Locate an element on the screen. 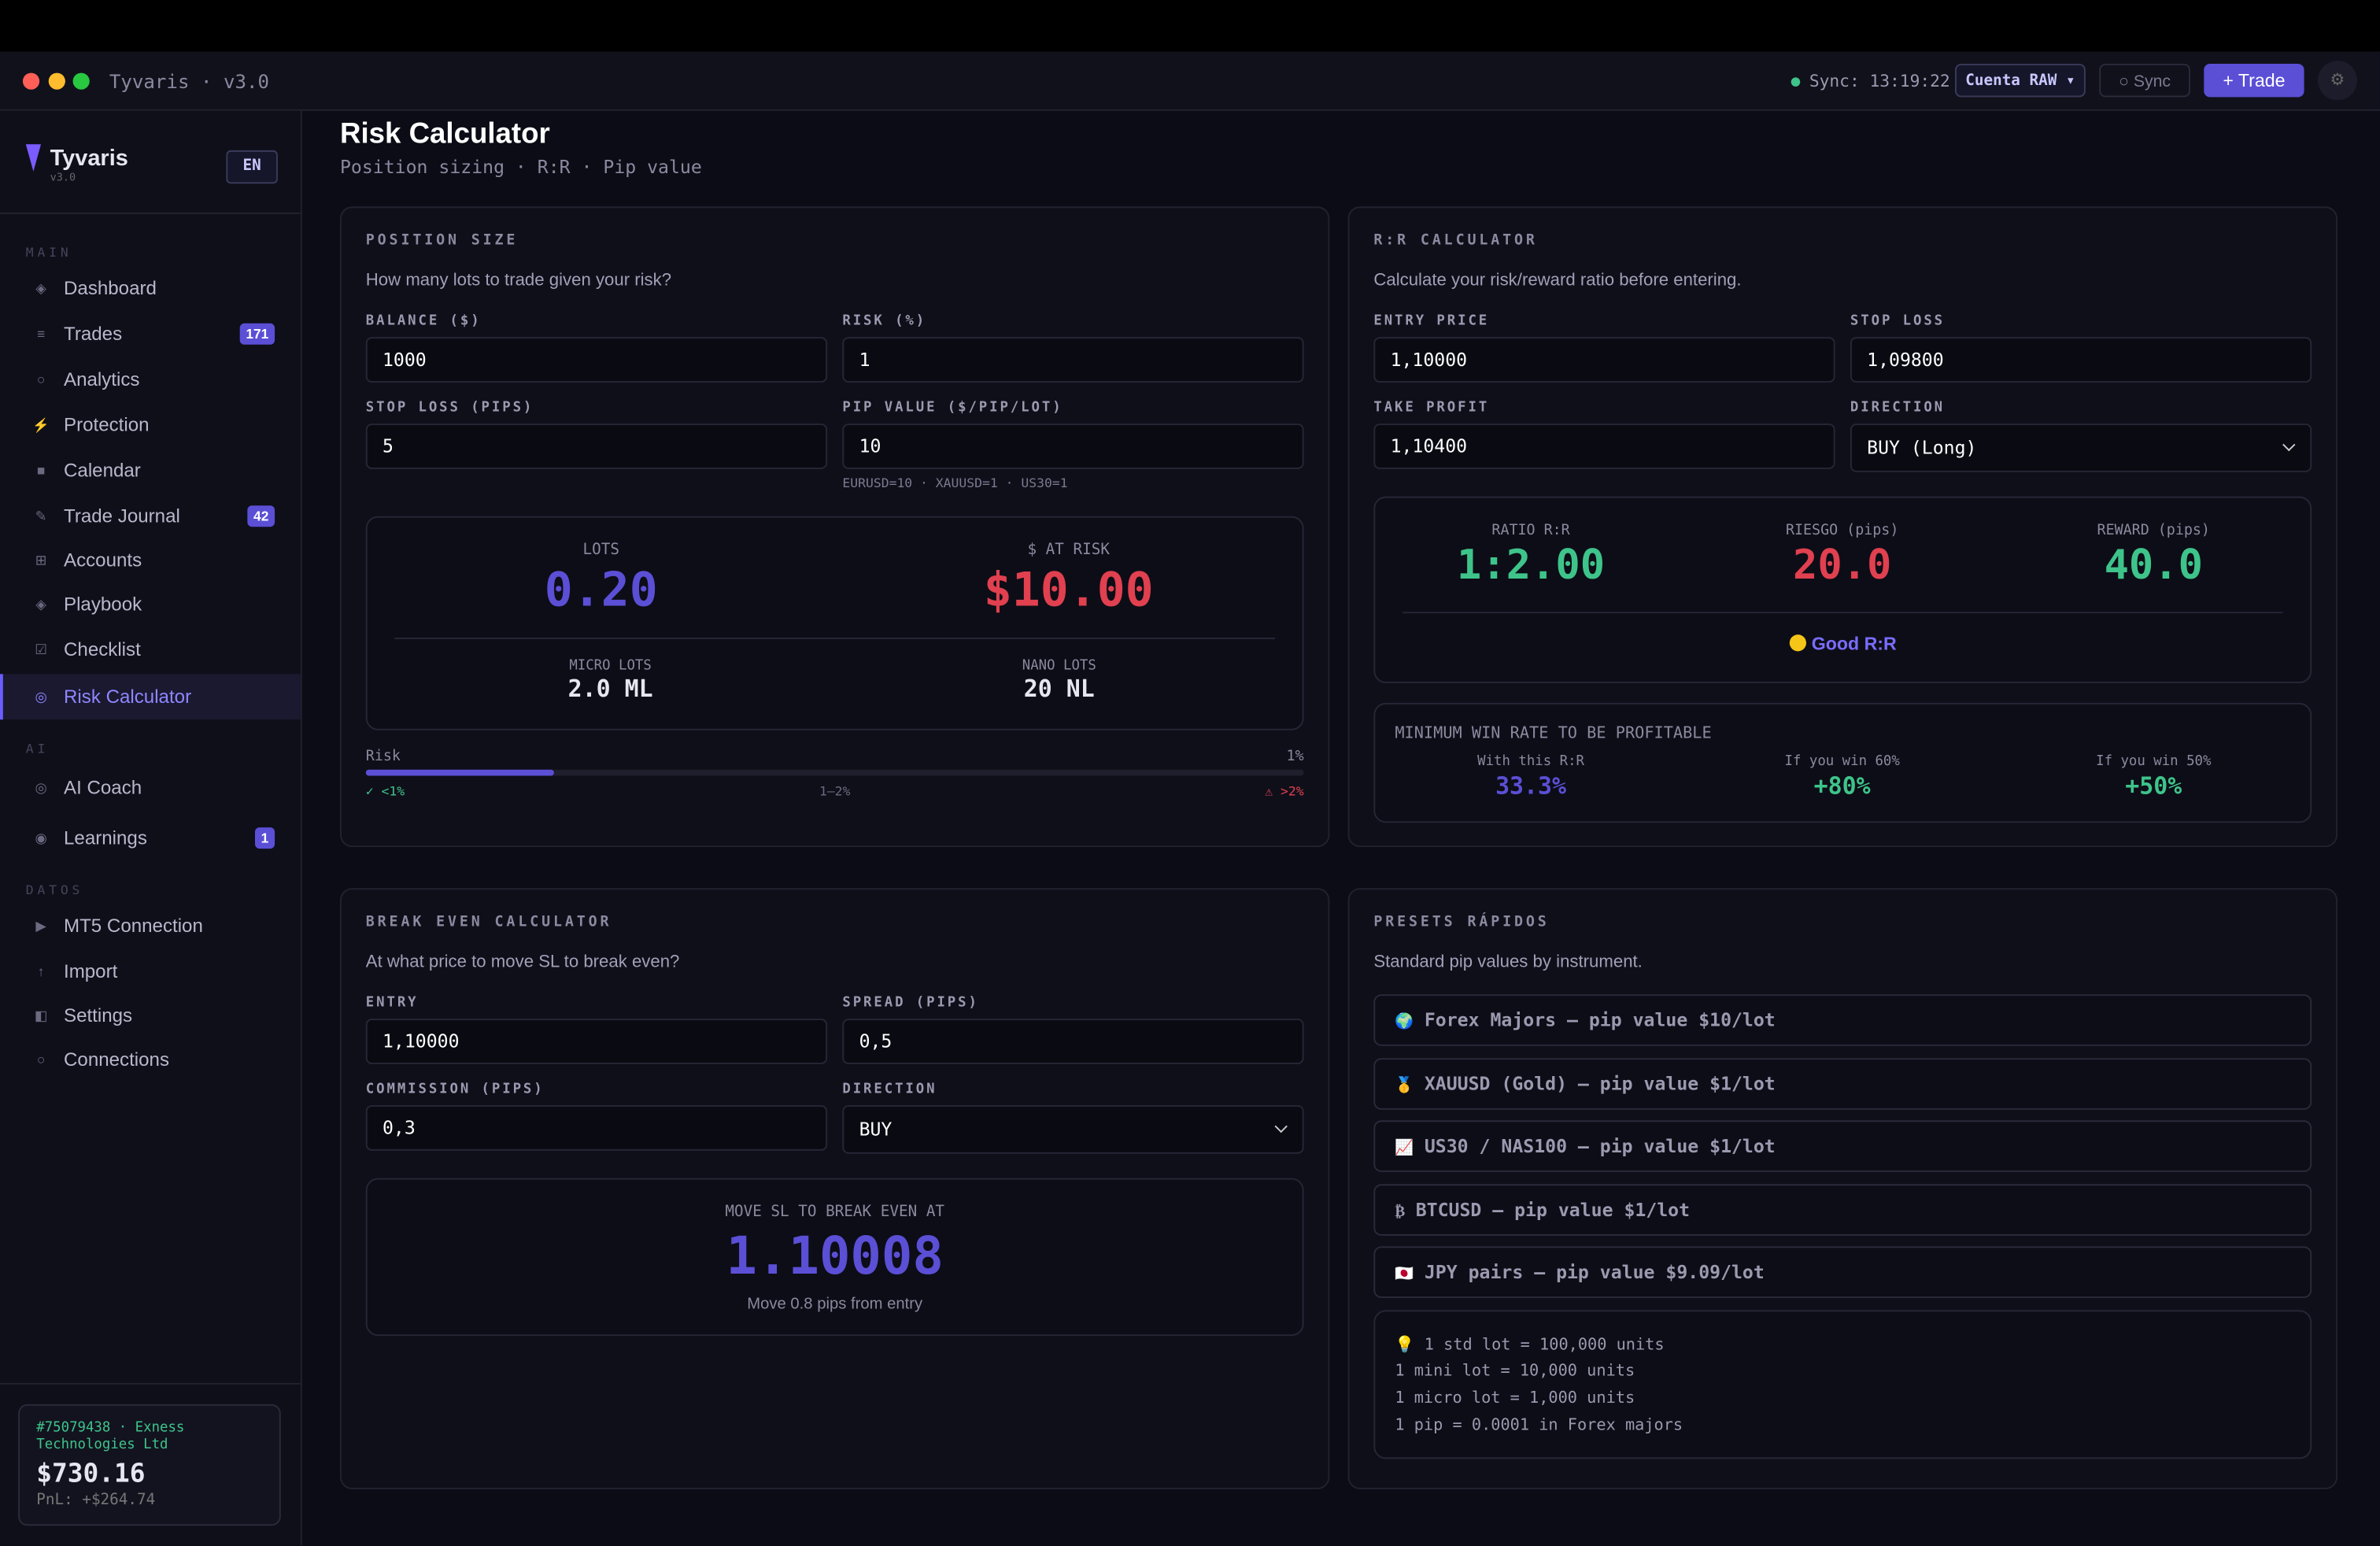 This screenshot has height=1546, width=2380. field: SPREAD (PIPS) 0,5 is located at coordinates (1073, 1030).